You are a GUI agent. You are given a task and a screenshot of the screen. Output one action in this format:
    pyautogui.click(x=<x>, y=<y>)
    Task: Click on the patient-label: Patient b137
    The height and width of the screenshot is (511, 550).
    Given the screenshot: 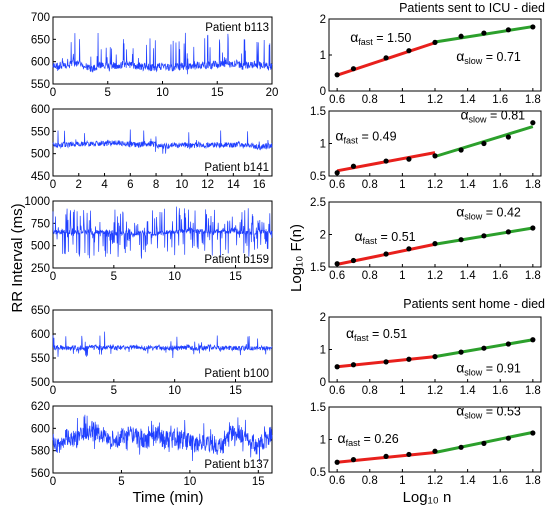 What is the action you would take?
    pyautogui.click(x=236, y=465)
    